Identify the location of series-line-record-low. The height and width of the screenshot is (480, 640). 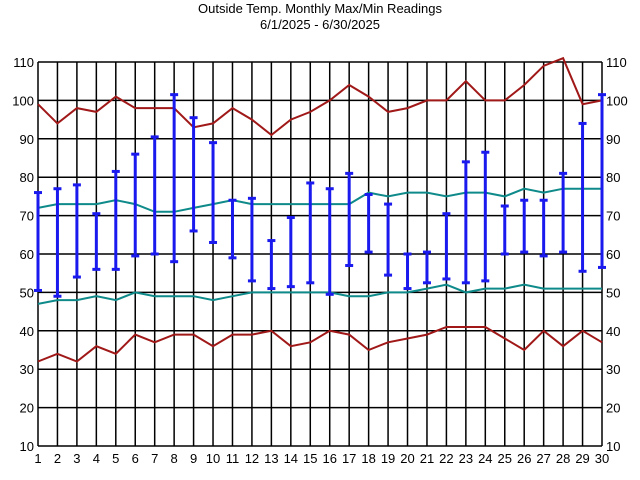
(320, 344).